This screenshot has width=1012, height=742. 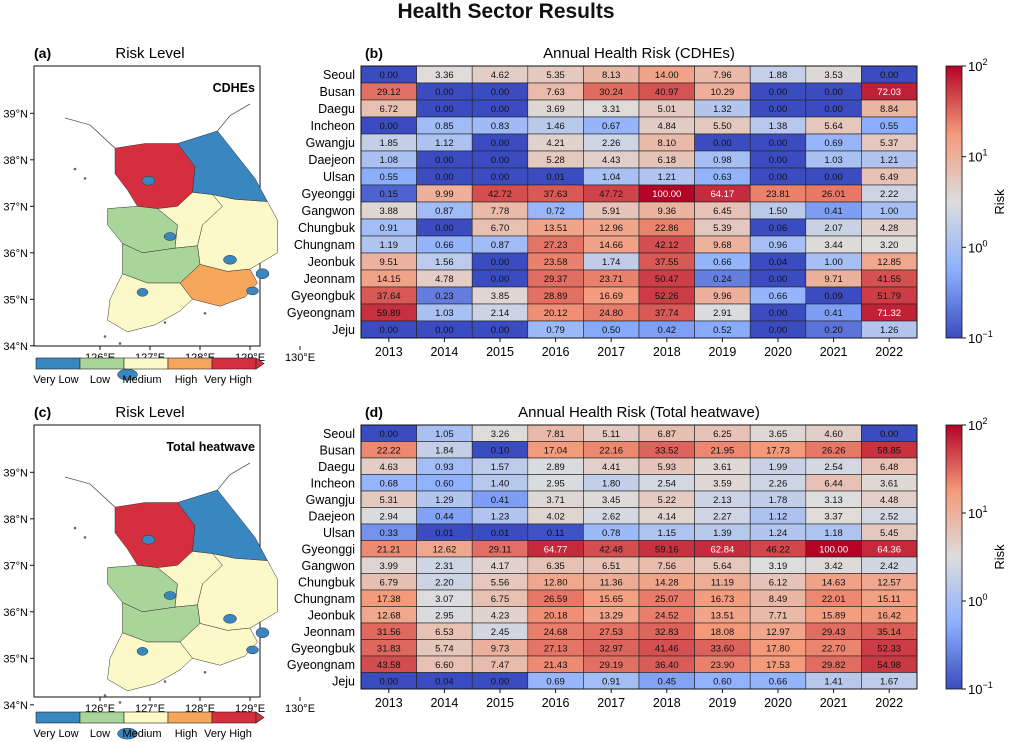 What do you see at coordinates (722, 330) in the screenshot?
I see `cell-value-label: 0.52` at bounding box center [722, 330].